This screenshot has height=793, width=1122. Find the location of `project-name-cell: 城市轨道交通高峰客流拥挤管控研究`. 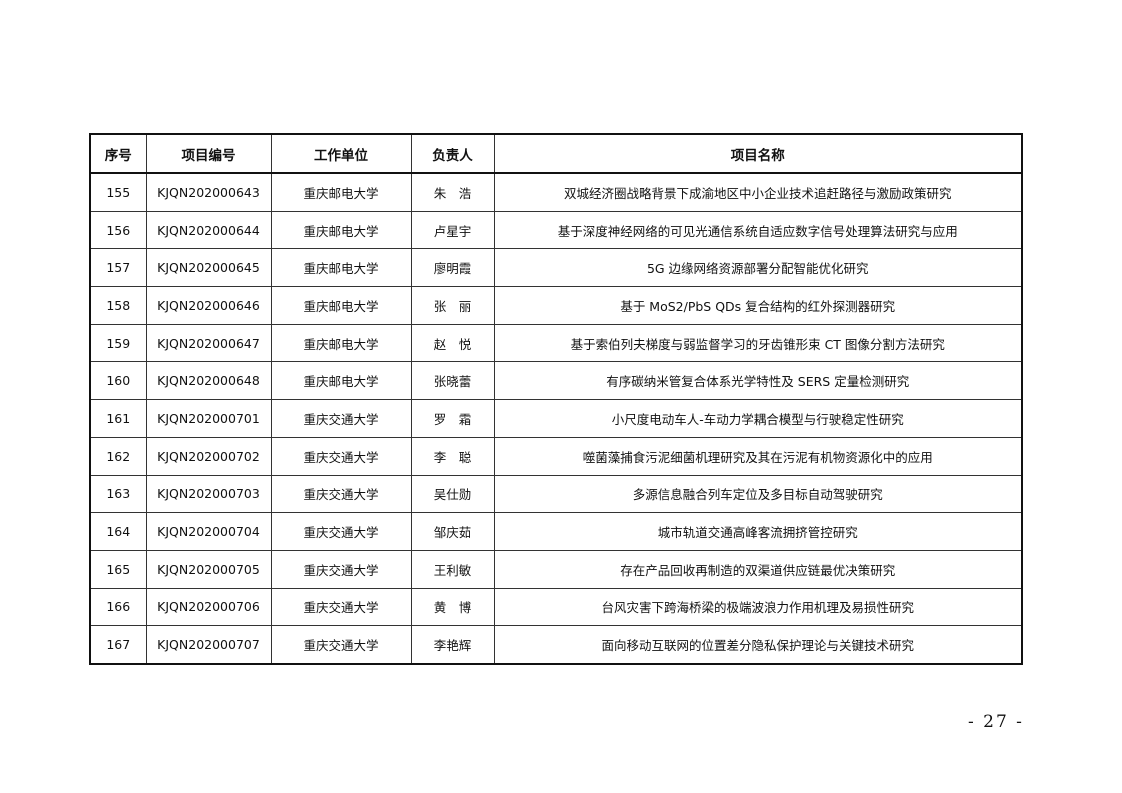

project-name-cell: 城市轨道交通高峰客流拥挤管控研究 is located at coordinates (758, 531).